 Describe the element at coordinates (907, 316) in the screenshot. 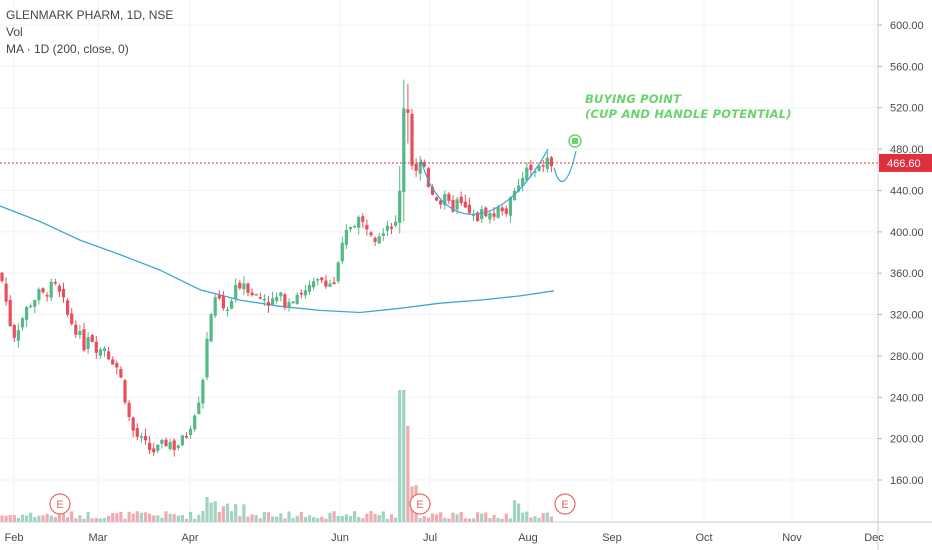

I see `price-tick-label: 320.00` at that location.